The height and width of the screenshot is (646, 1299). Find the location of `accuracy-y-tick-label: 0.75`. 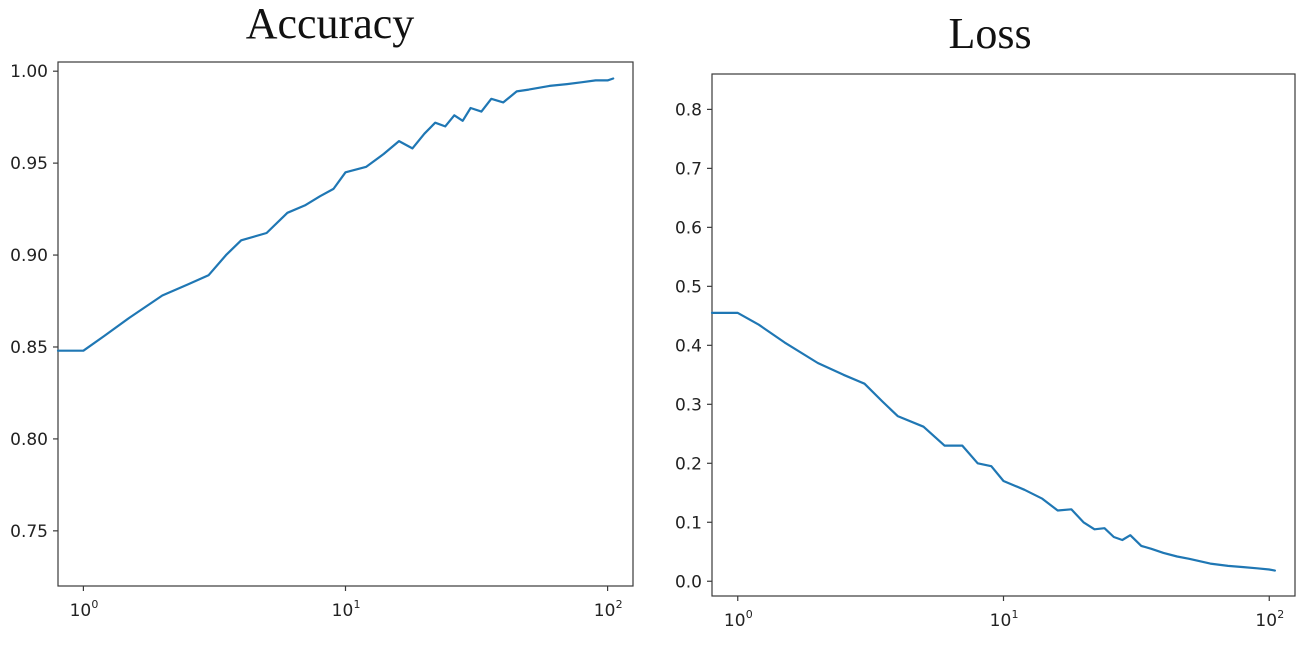

accuracy-y-tick-label: 0.75 is located at coordinates (29, 532).